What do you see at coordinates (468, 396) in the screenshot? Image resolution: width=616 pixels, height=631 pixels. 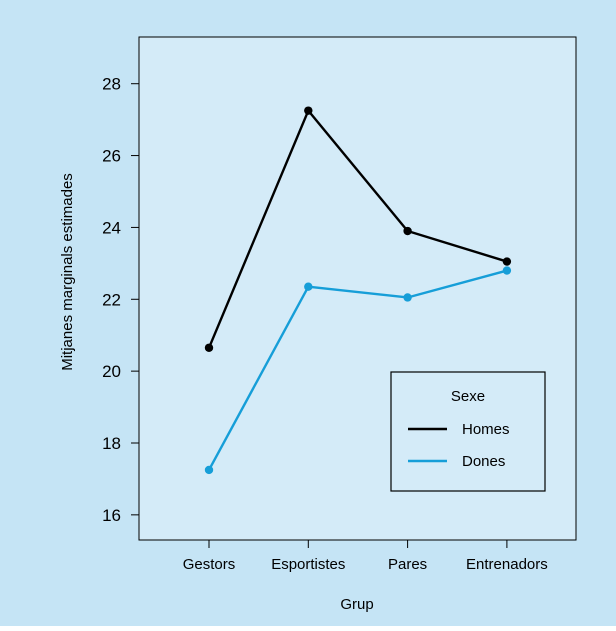 I see `legend-title: Sexe` at bounding box center [468, 396].